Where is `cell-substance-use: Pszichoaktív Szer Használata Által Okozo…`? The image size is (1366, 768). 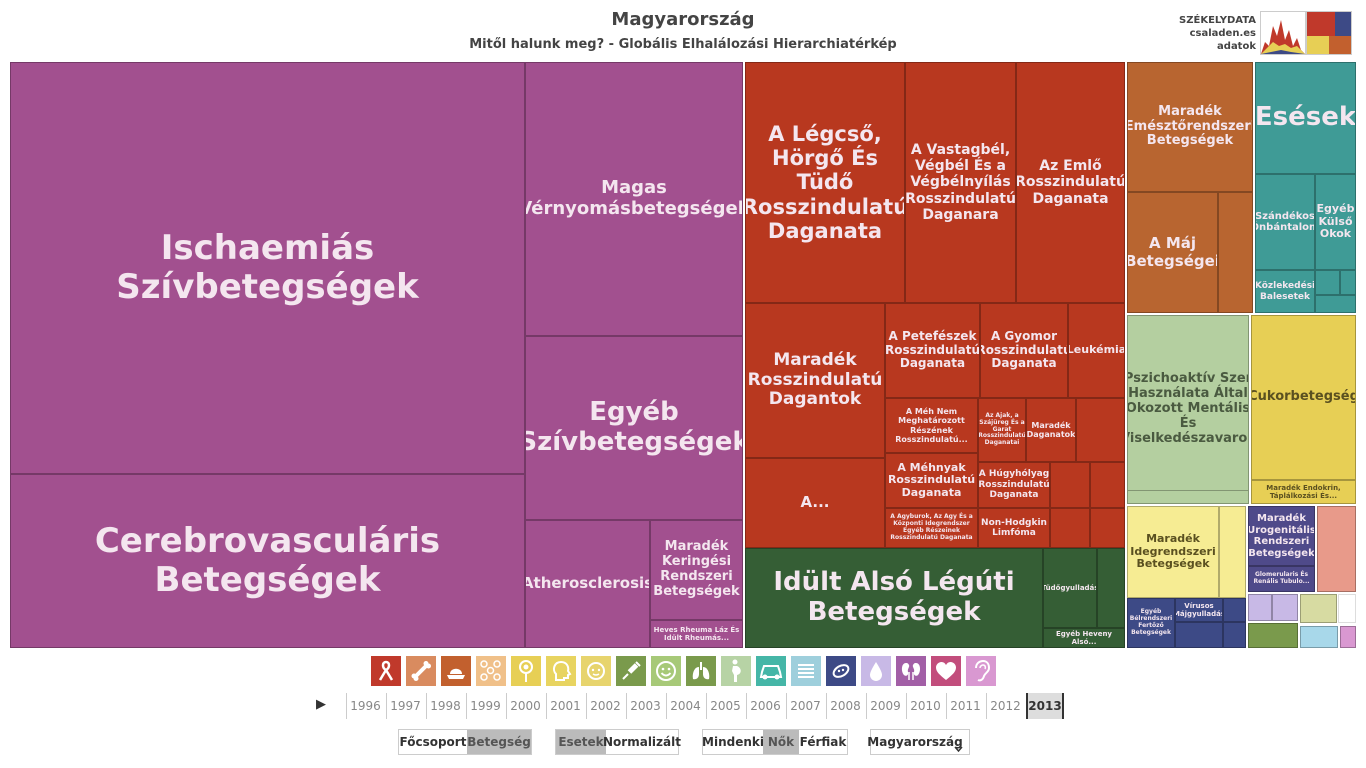 cell-substance-use: Pszichoaktív Szer Használata Által Okozo… is located at coordinates (1188, 409).